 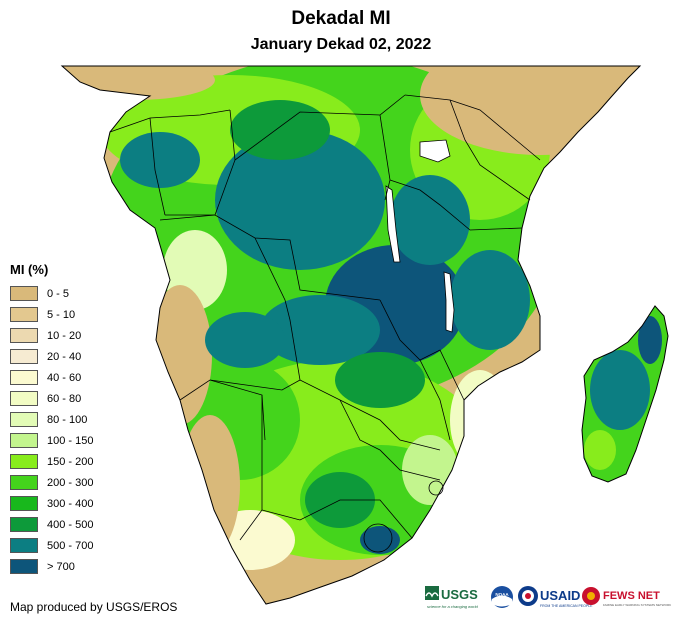 What do you see at coordinates (70, 545) in the screenshot?
I see `legend-label: 500 - 700` at bounding box center [70, 545].